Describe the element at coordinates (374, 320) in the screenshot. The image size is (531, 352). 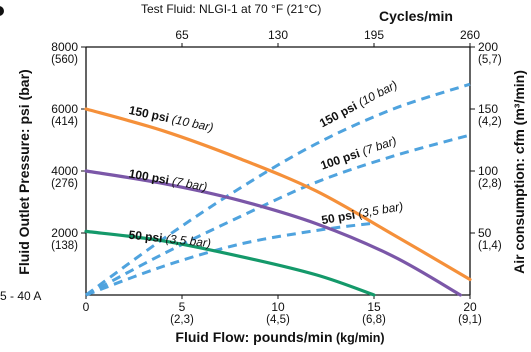
I see `x-tick-sublabel: (6,8)` at that location.